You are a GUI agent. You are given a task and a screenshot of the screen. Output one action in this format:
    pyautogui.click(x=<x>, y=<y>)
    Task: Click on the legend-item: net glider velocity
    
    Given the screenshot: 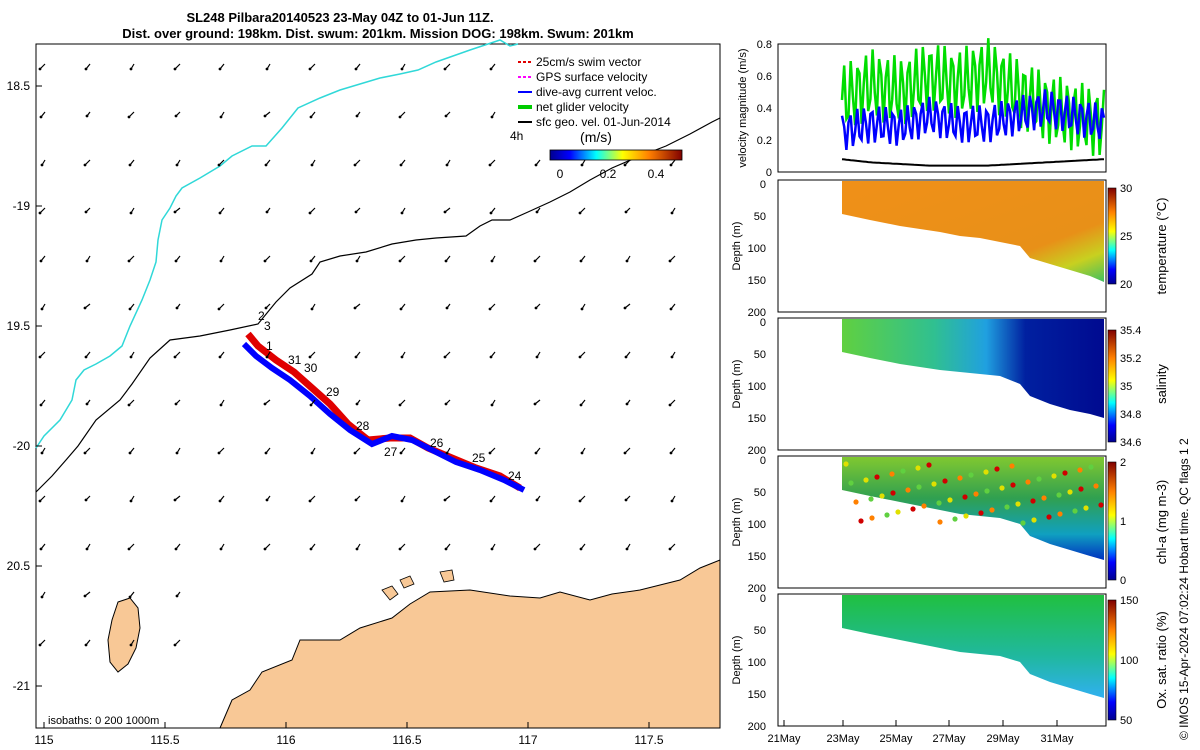 What is the action you would take?
    pyautogui.click(x=573, y=107)
    